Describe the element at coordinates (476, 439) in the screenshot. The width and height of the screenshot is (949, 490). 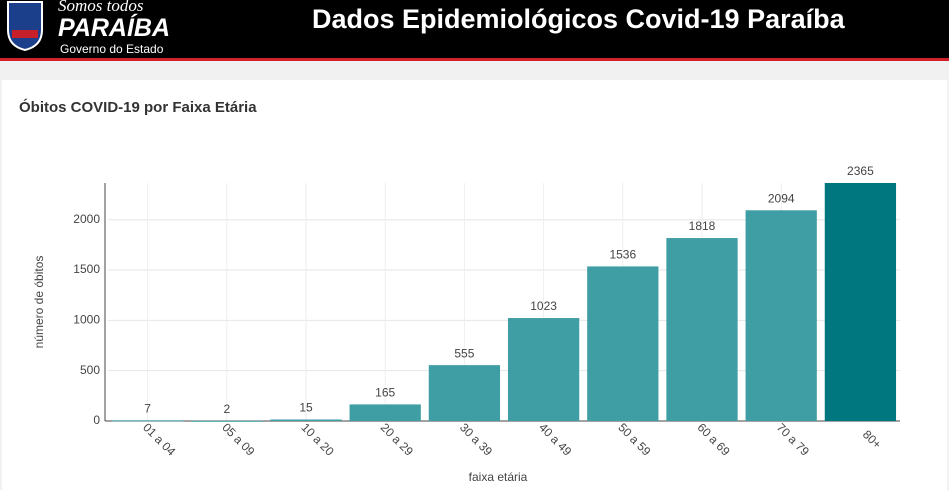
I see `x-tick-label: 30 a 39` at that location.